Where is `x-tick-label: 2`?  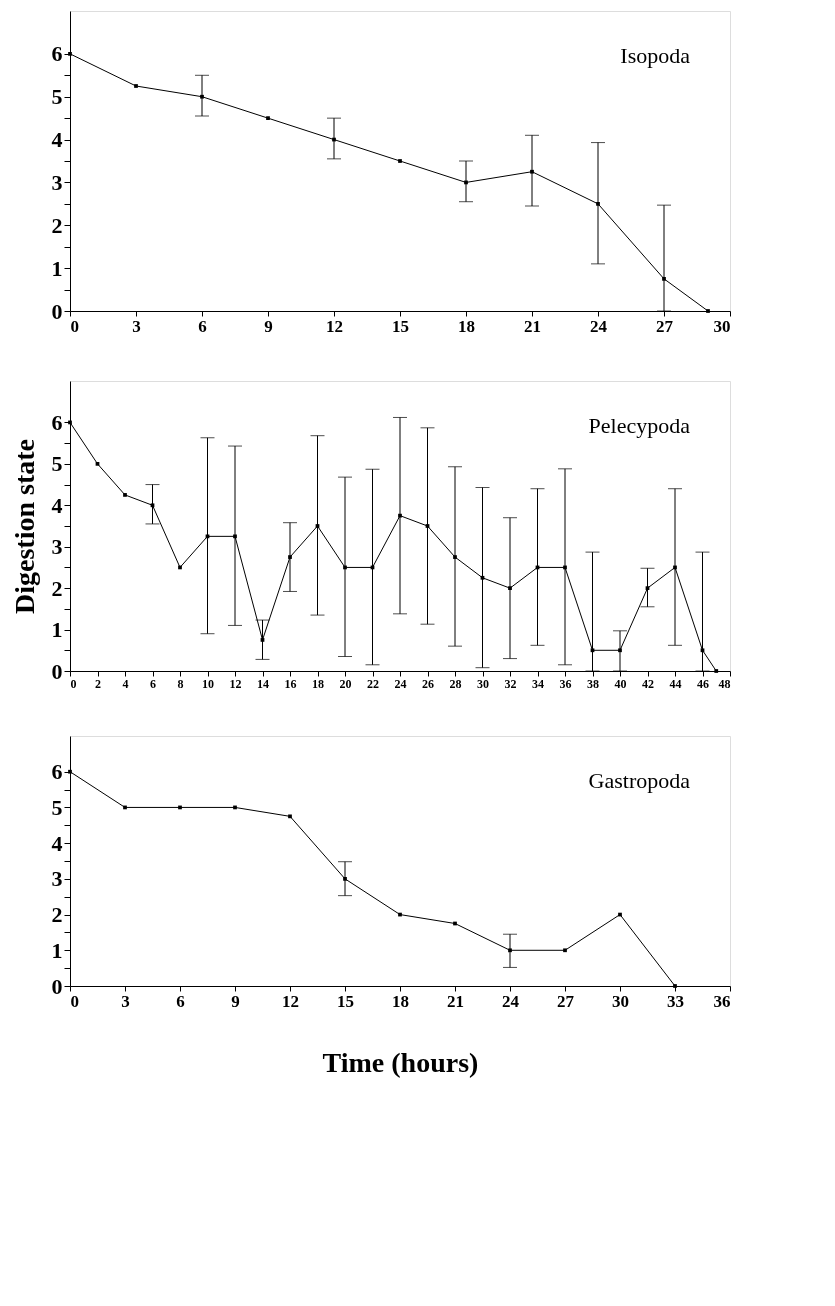 x-tick-label: 2 is located at coordinates (98, 683).